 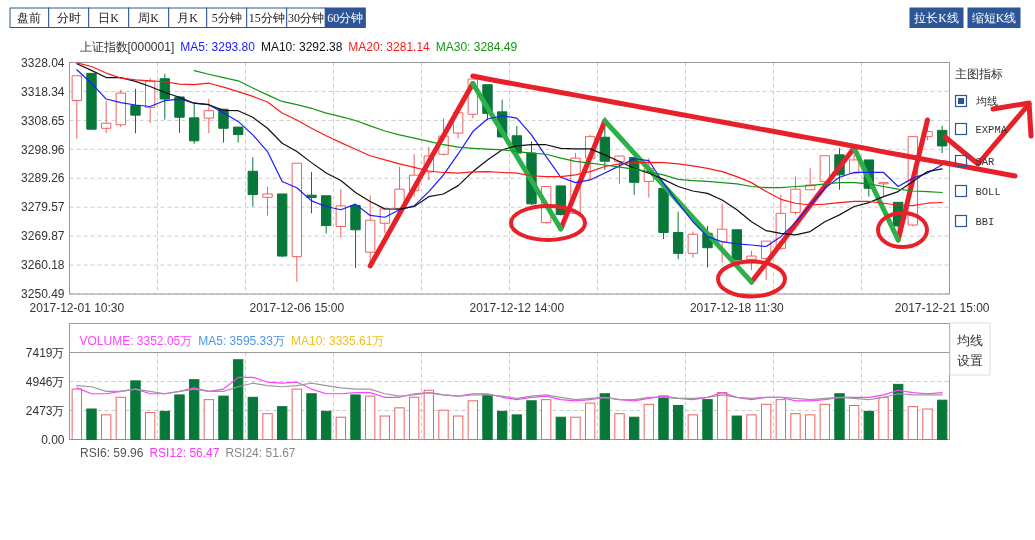 What do you see at coordinates (43, 62) in the screenshot?
I see `y-tick-label: 3328.04` at bounding box center [43, 62].